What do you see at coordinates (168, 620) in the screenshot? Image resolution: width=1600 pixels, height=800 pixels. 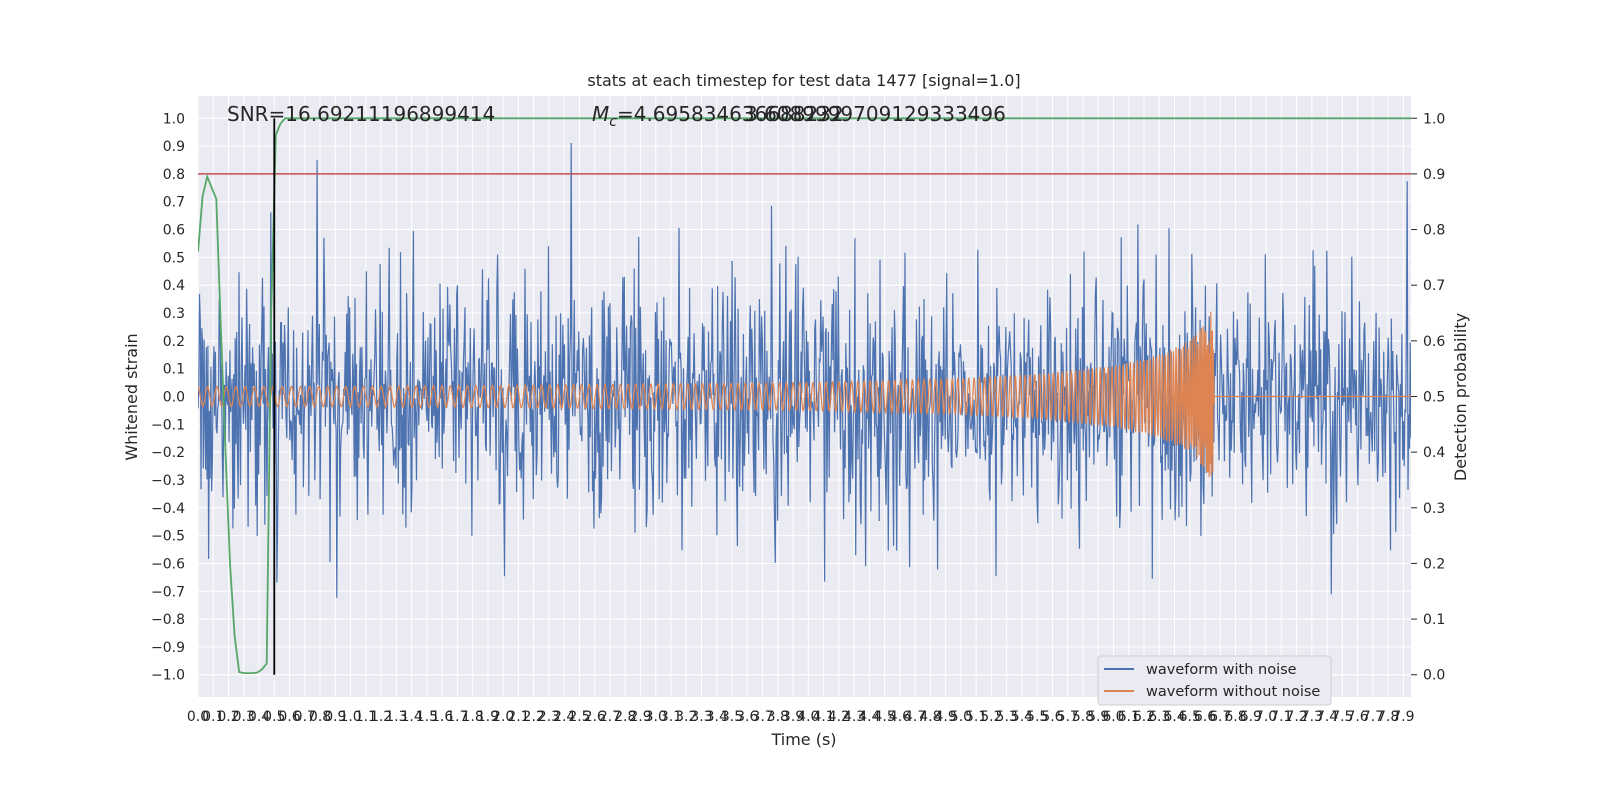 I see `y-tick-label-left: −0.8` at bounding box center [168, 620].